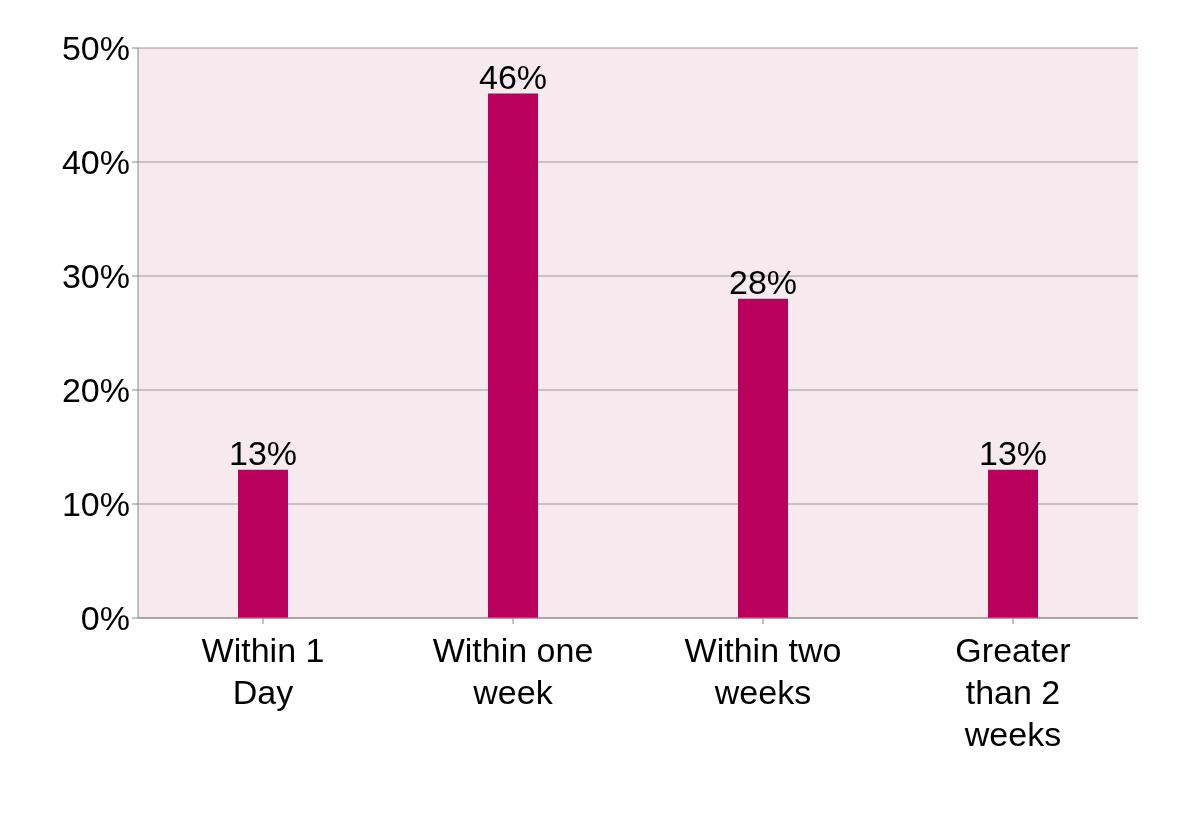 This screenshot has height=834, width=1179. I want to click on x-tick-label: Within one week, so click(513, 671).